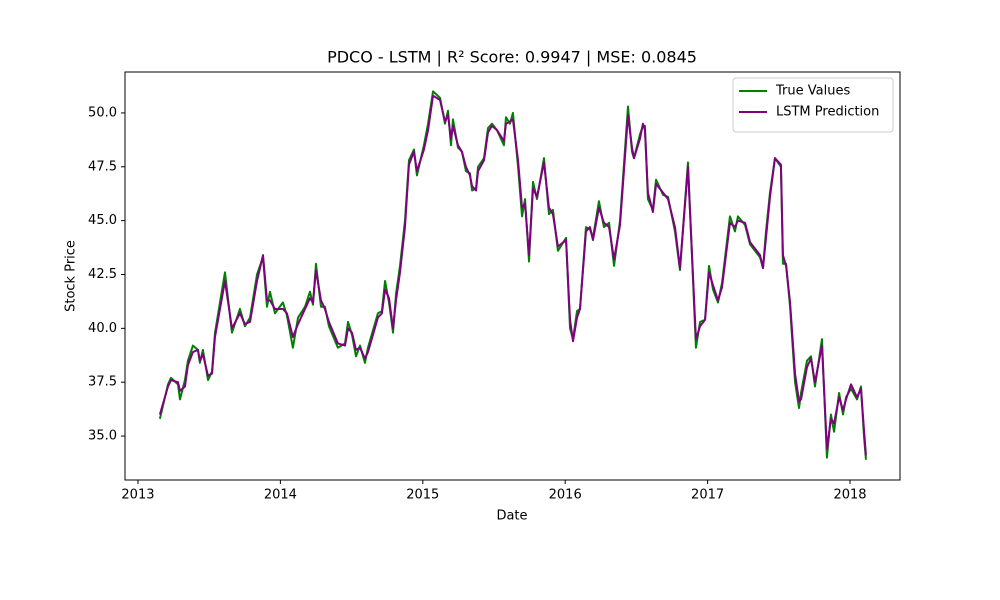  What do you see at coordinates (102, 274) in the screenshot?
I see `y-tick-label: 42.5` at bounding box center [102, 274].